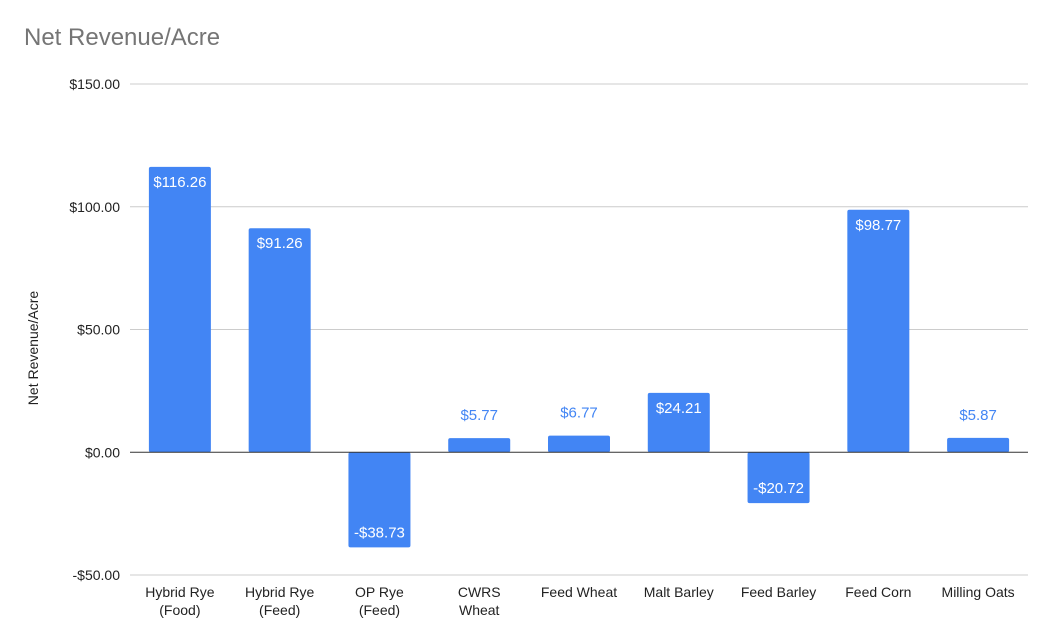  What do you see at coordinates (579, 413) in the screenshot?
I see `data-label: $6.77` at bounding box center [579, 413].